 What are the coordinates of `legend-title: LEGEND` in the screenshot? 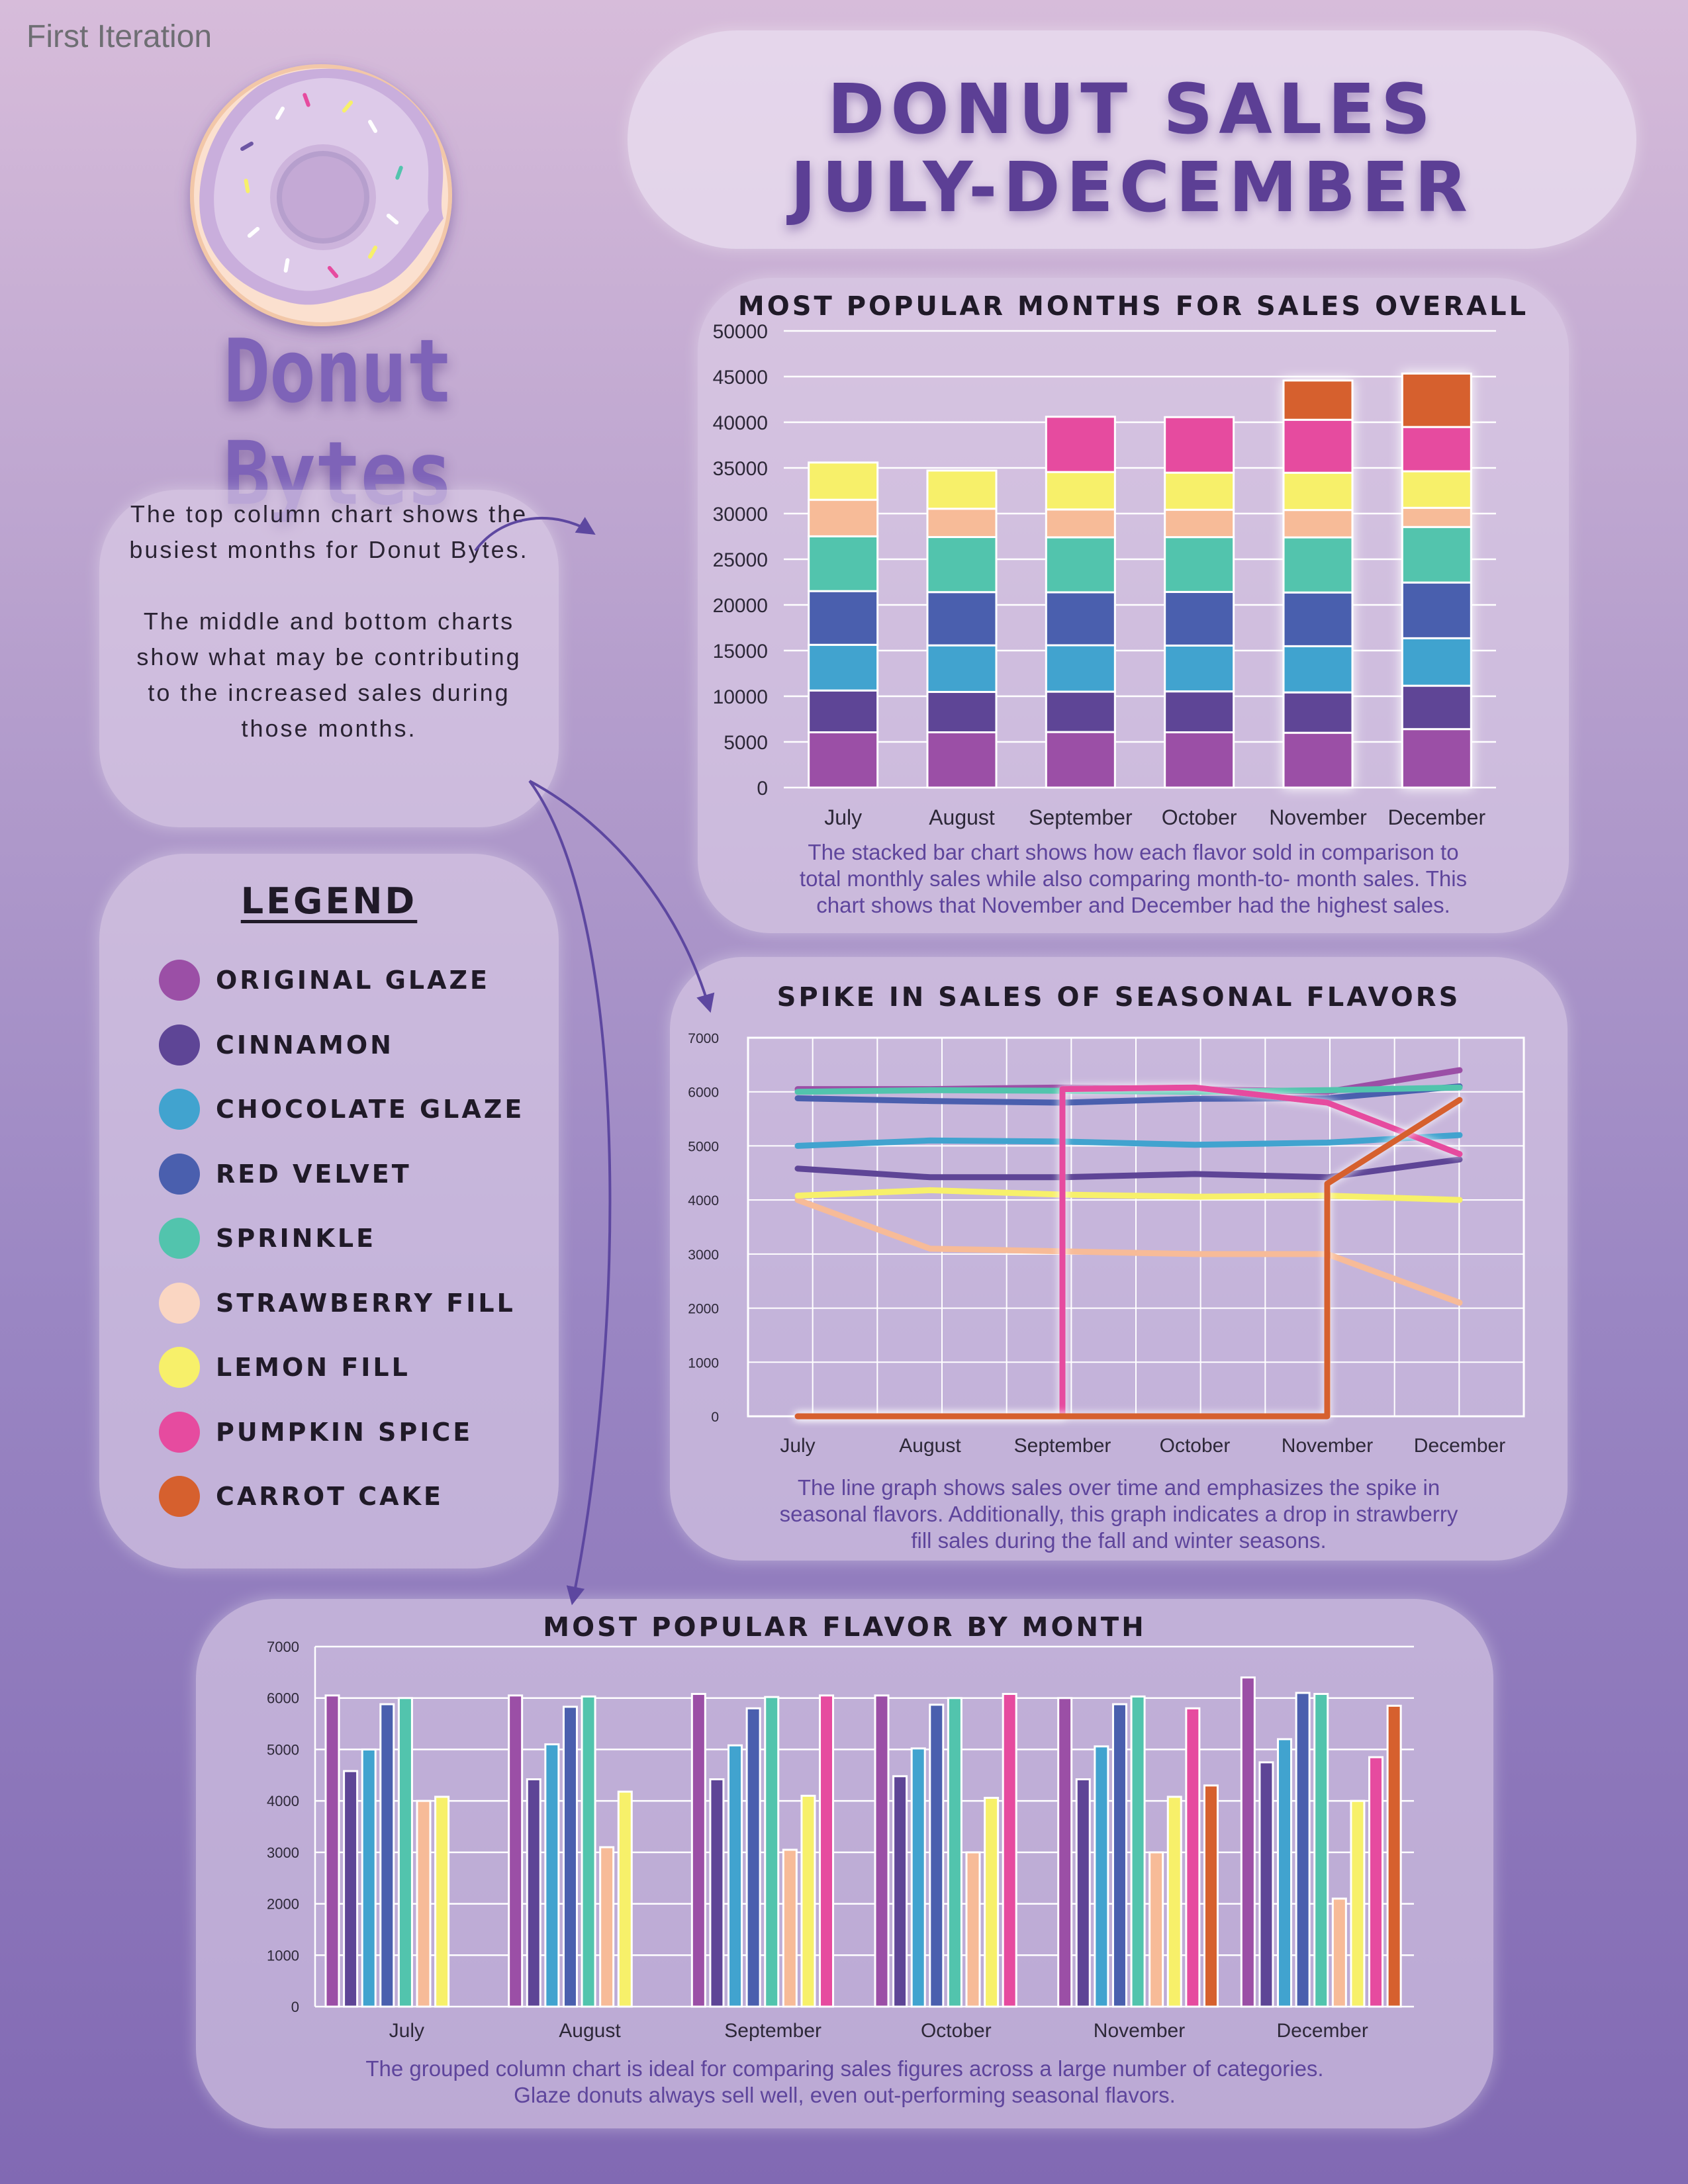 It's located at (329, 901).